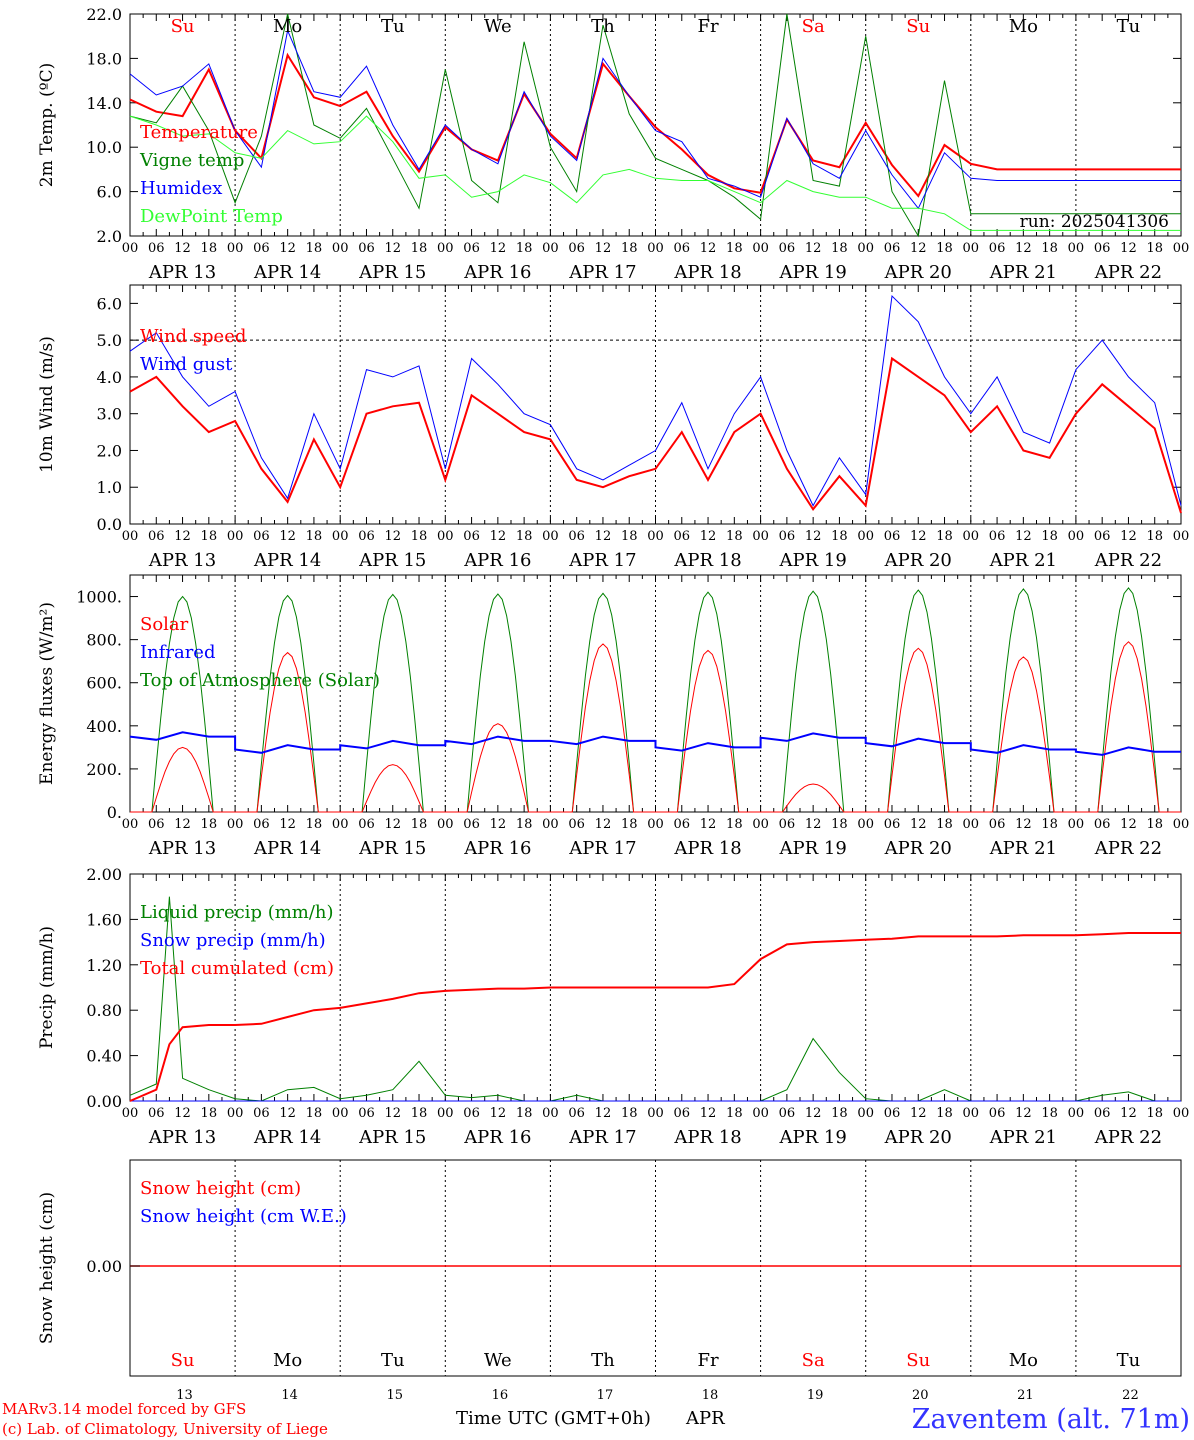 This screenshot has width=1194, height=1440. I want to click on date-label: APR 17, so click(602, 560).